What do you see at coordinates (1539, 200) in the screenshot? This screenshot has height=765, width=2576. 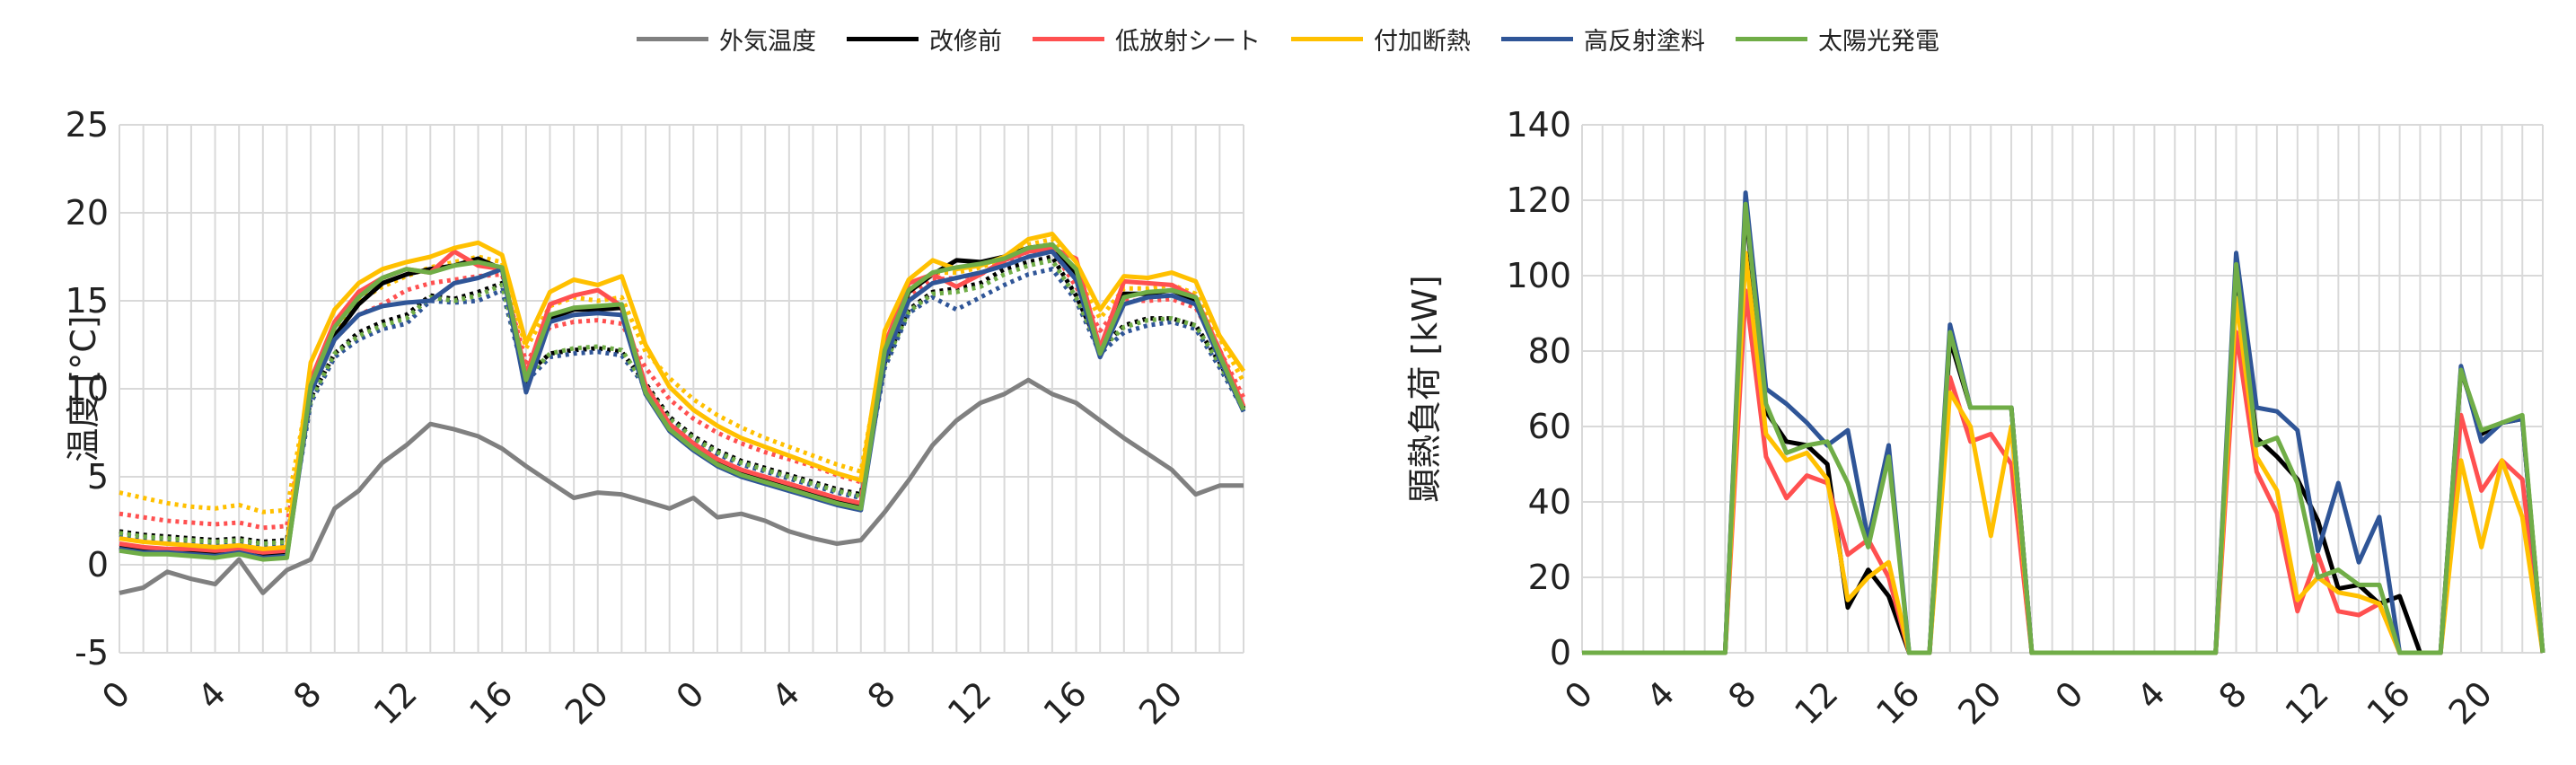 I see `y-tick-label: 120` at bounding box center [1539, 200].